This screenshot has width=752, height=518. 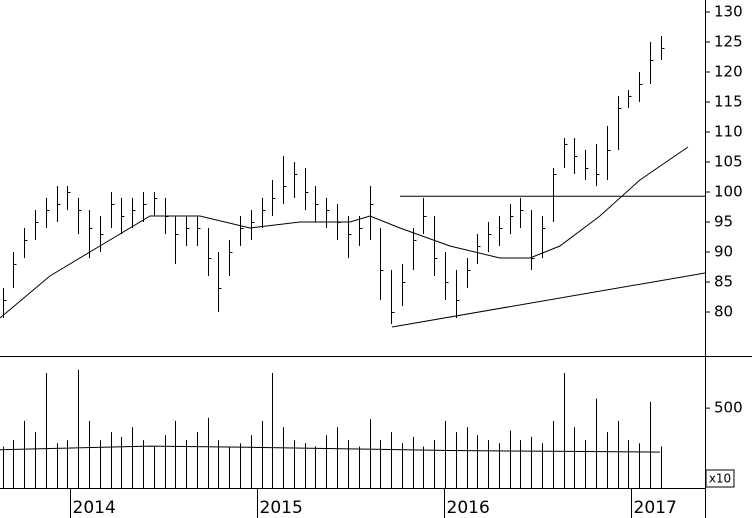 I want to click on trend-line, so click(x=548, y=300).